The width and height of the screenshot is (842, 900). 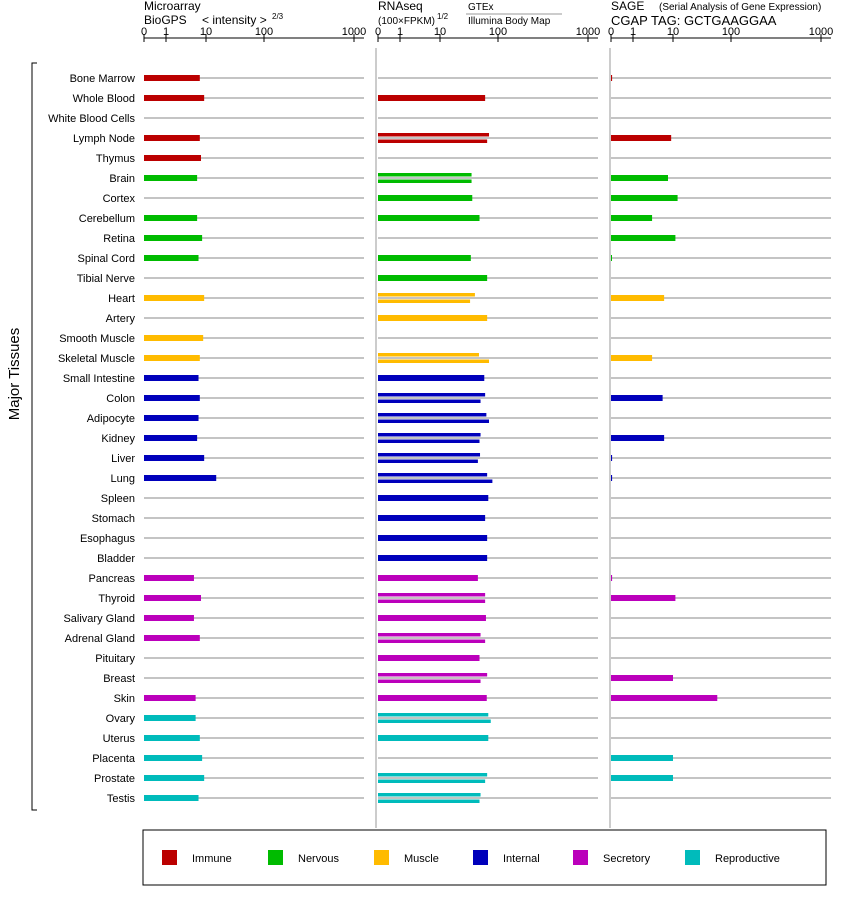 What do you see at coordinates (116, 599) in the screenshot?
I see `tissue-label: Thyroid` at bounding box center [116, 599].